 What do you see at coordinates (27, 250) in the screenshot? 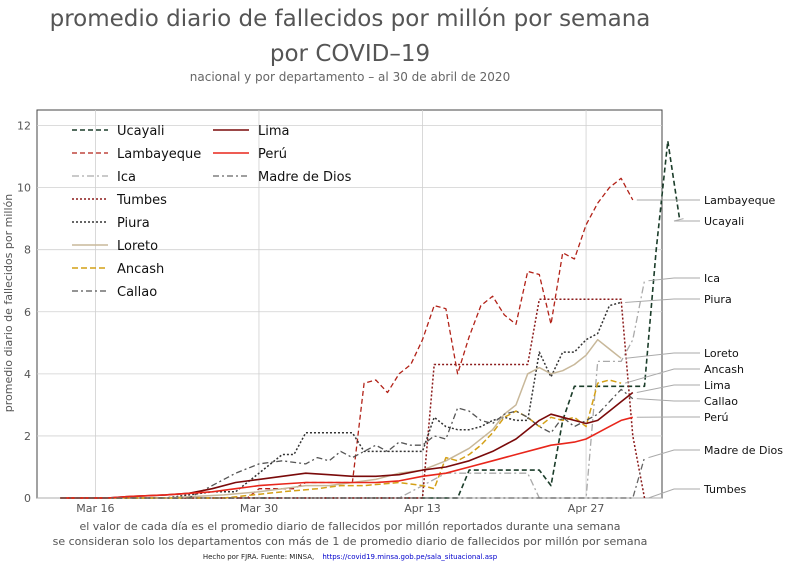
I see `y-tick-label: 8` at bounding box center [27, 250].